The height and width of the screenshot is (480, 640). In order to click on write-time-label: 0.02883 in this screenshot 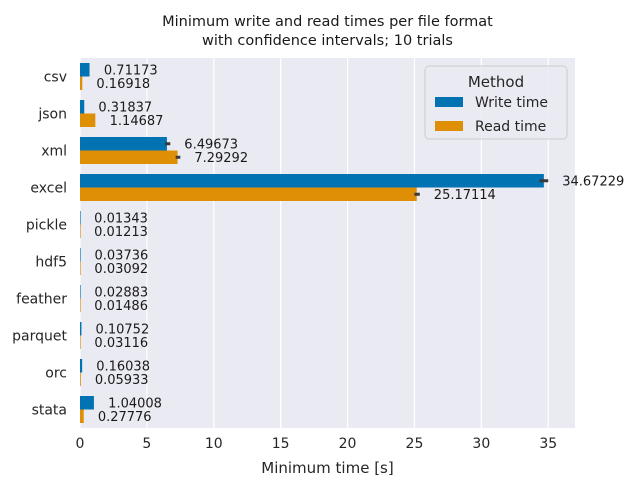, I will do `click(121, 292)`.